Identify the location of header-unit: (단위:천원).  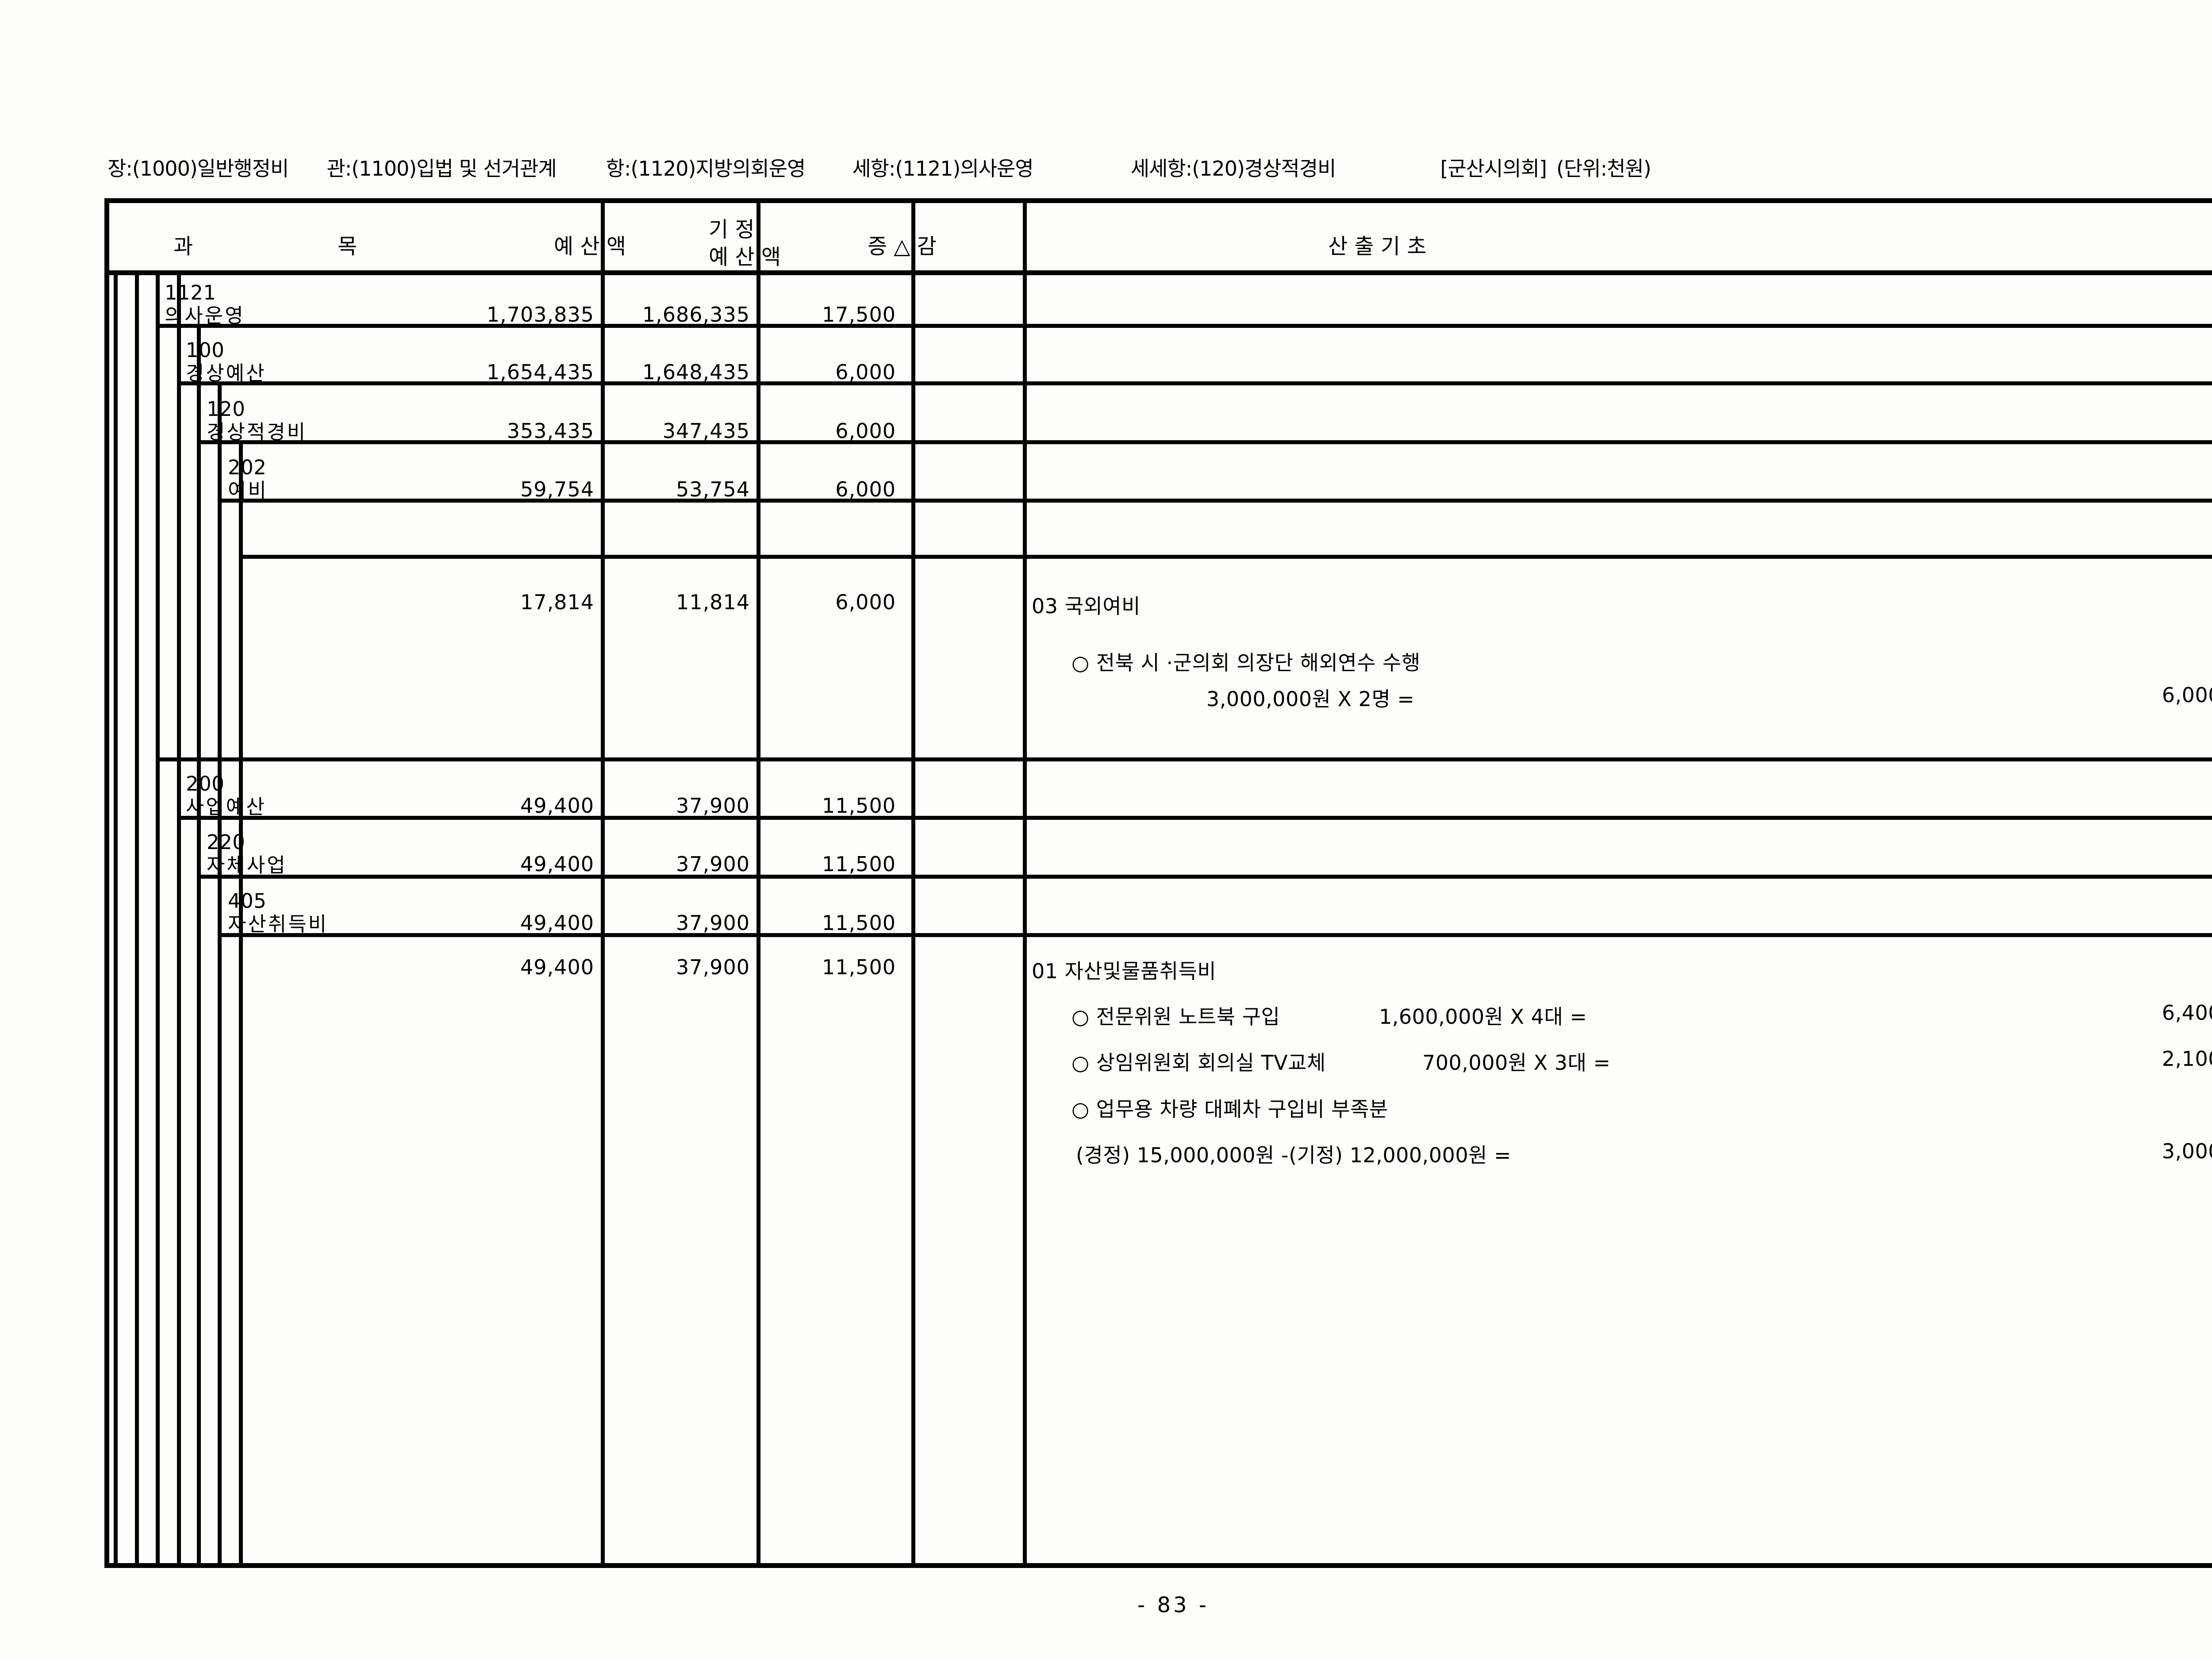
(1604, 169).